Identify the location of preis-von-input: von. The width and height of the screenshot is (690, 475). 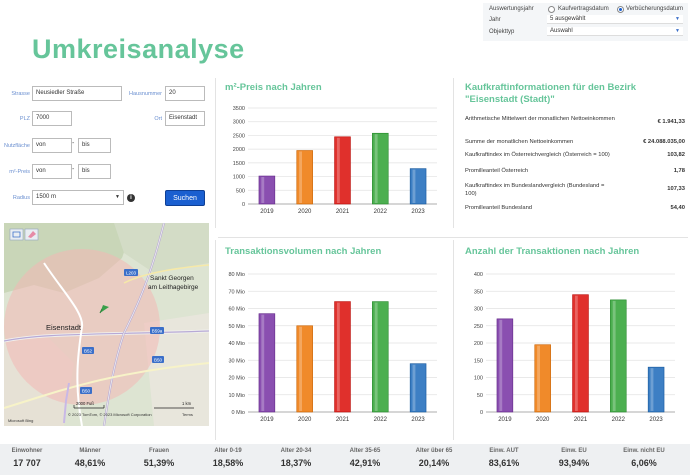
(52, 171).